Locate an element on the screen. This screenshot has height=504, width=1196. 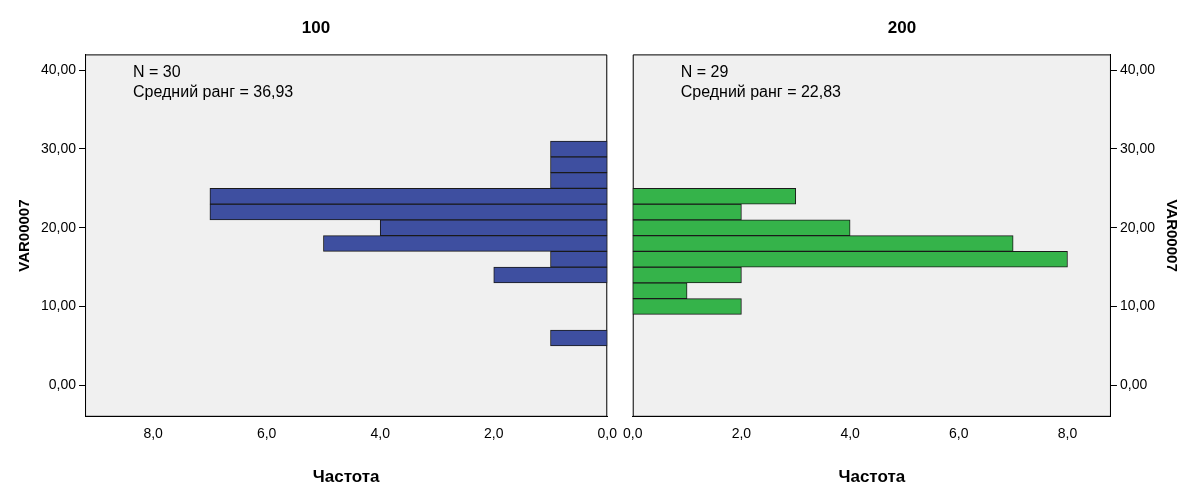
annotation: Средний ранг = 22,83 is located at coordinates (761, 91).